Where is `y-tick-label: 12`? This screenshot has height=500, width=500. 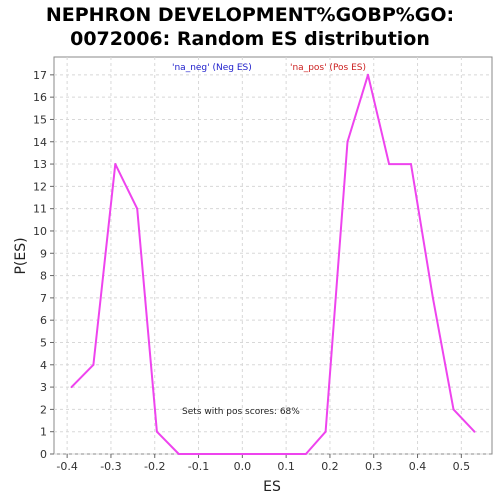 y-tick-label: 12 is located at coordinates (40, 186).